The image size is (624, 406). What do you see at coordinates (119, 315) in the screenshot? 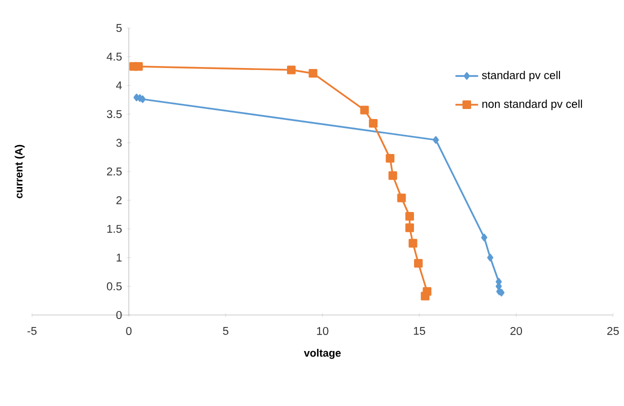
I see `y-tick-label: 0` at bounding box center [119, 315].